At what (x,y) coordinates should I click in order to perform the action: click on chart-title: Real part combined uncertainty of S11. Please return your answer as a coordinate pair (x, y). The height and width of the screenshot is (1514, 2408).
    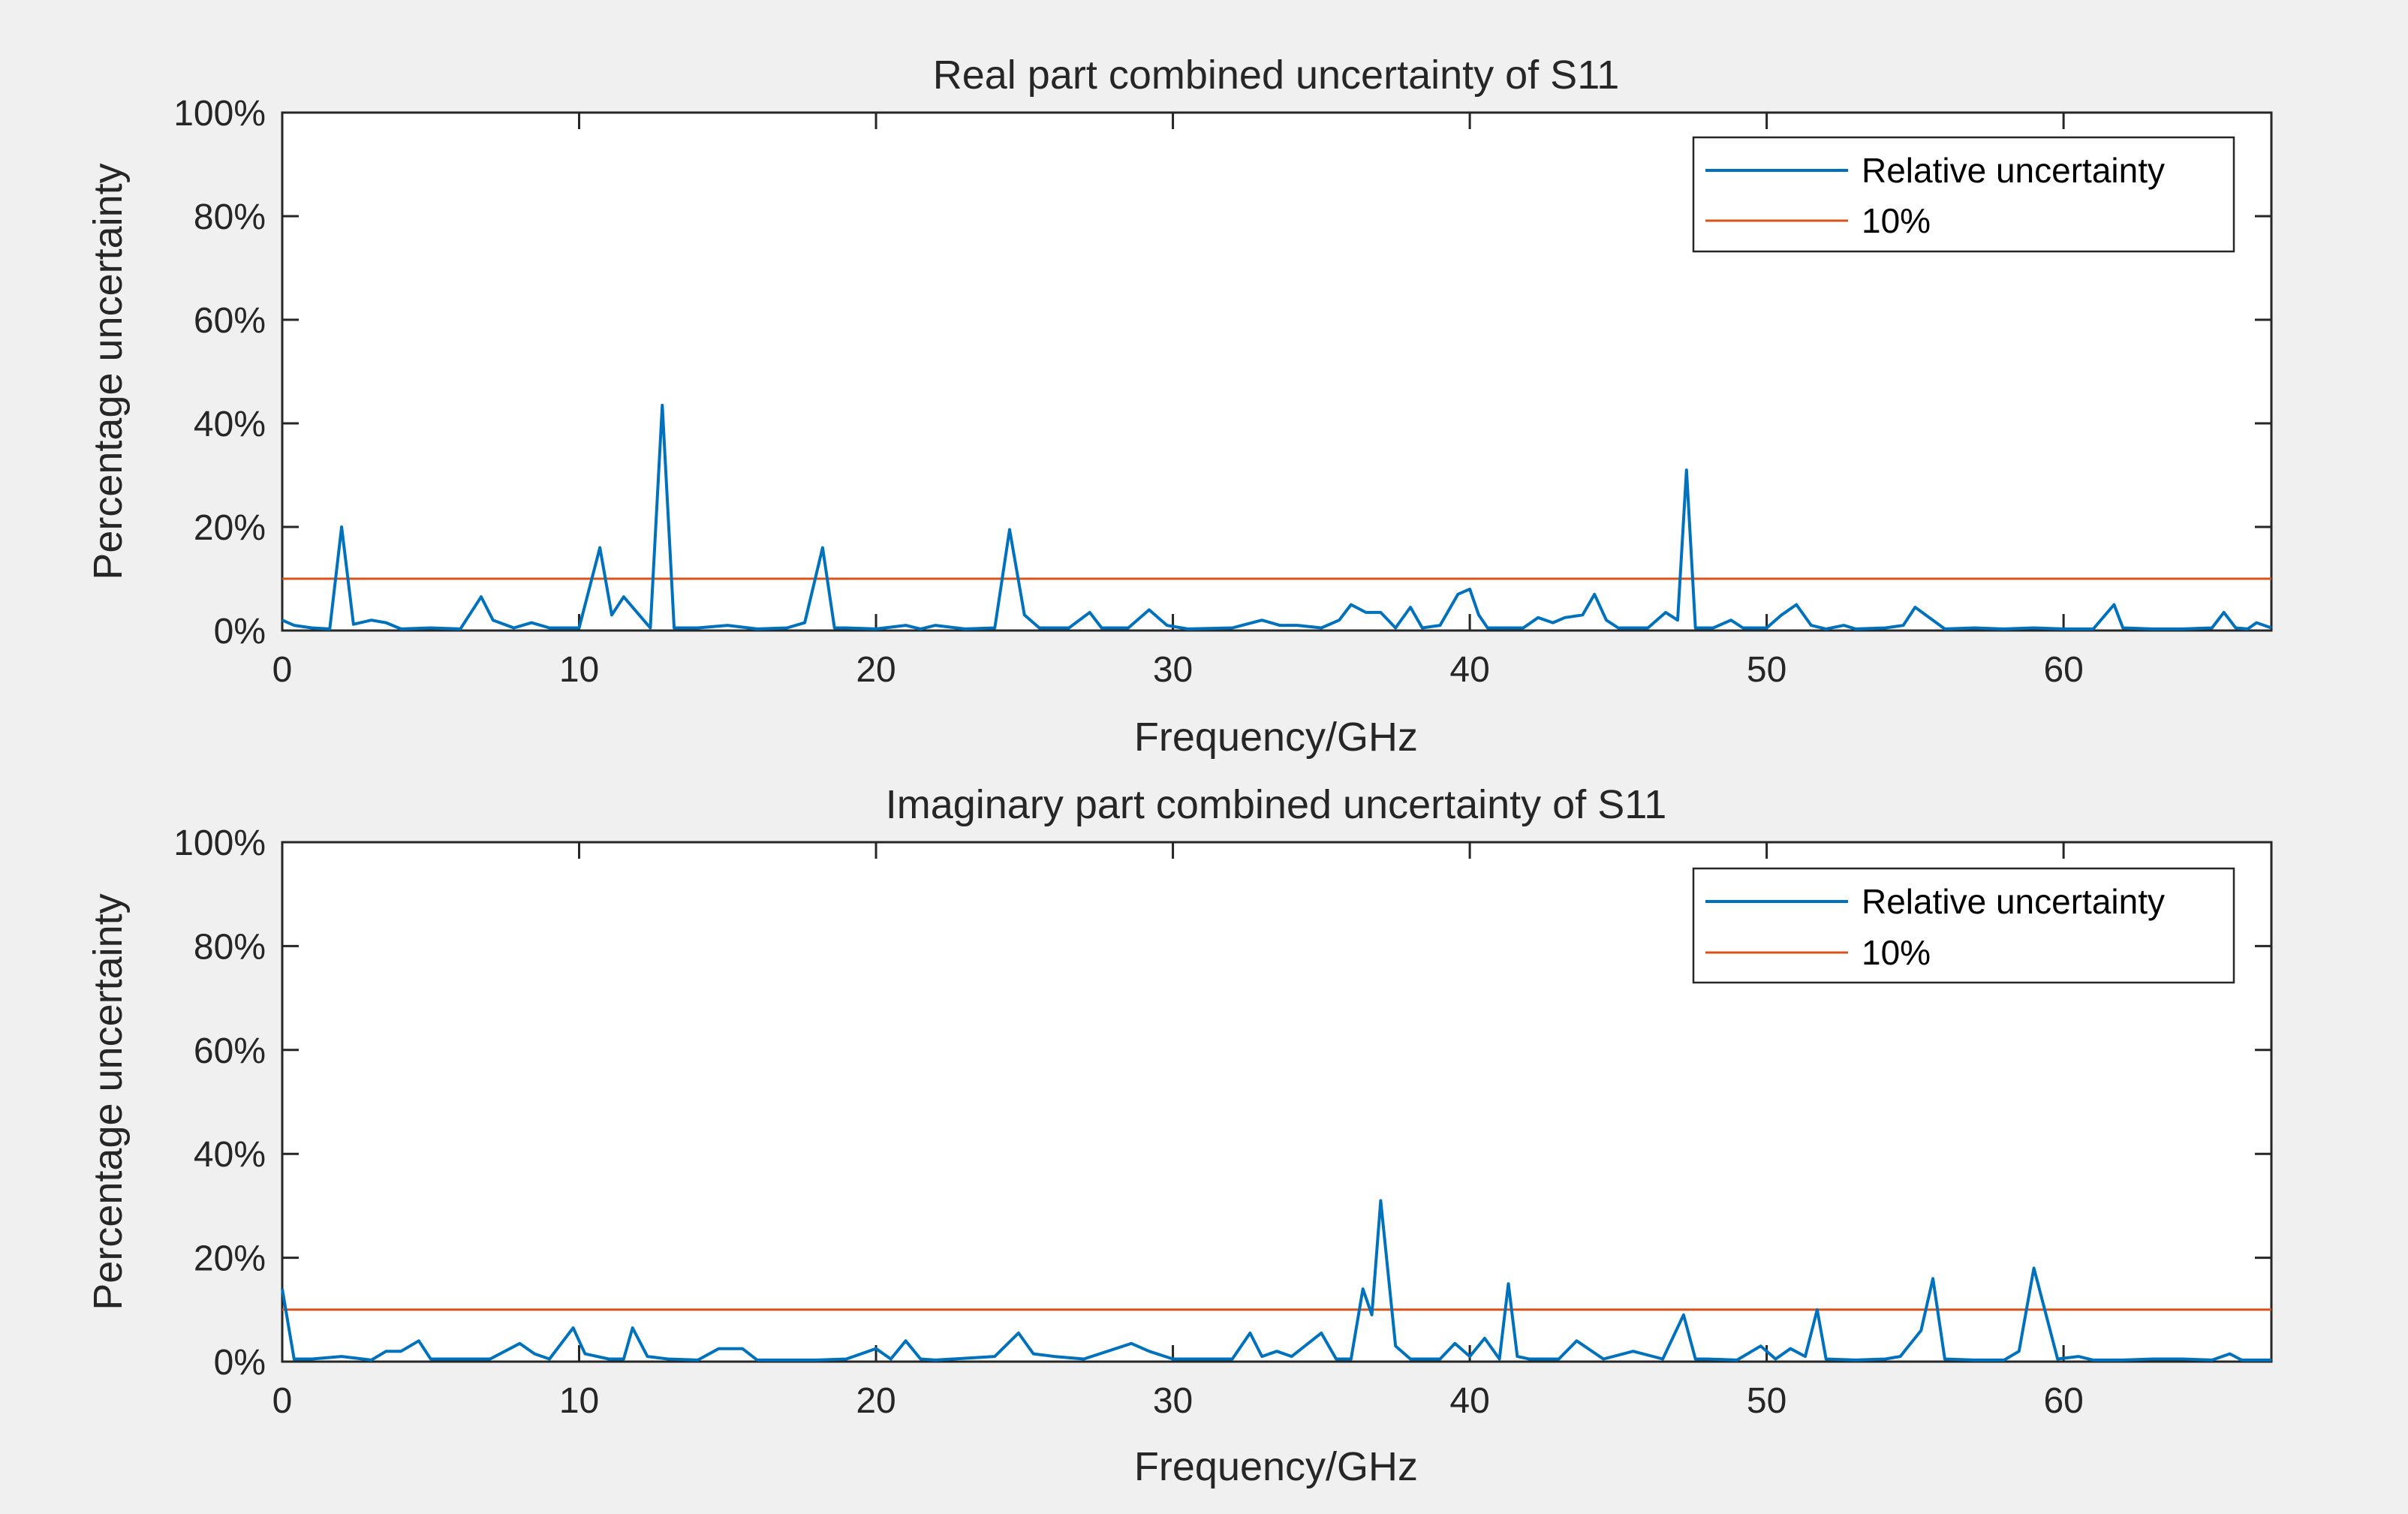
    Looking at the image, I should click on (1276, 75).